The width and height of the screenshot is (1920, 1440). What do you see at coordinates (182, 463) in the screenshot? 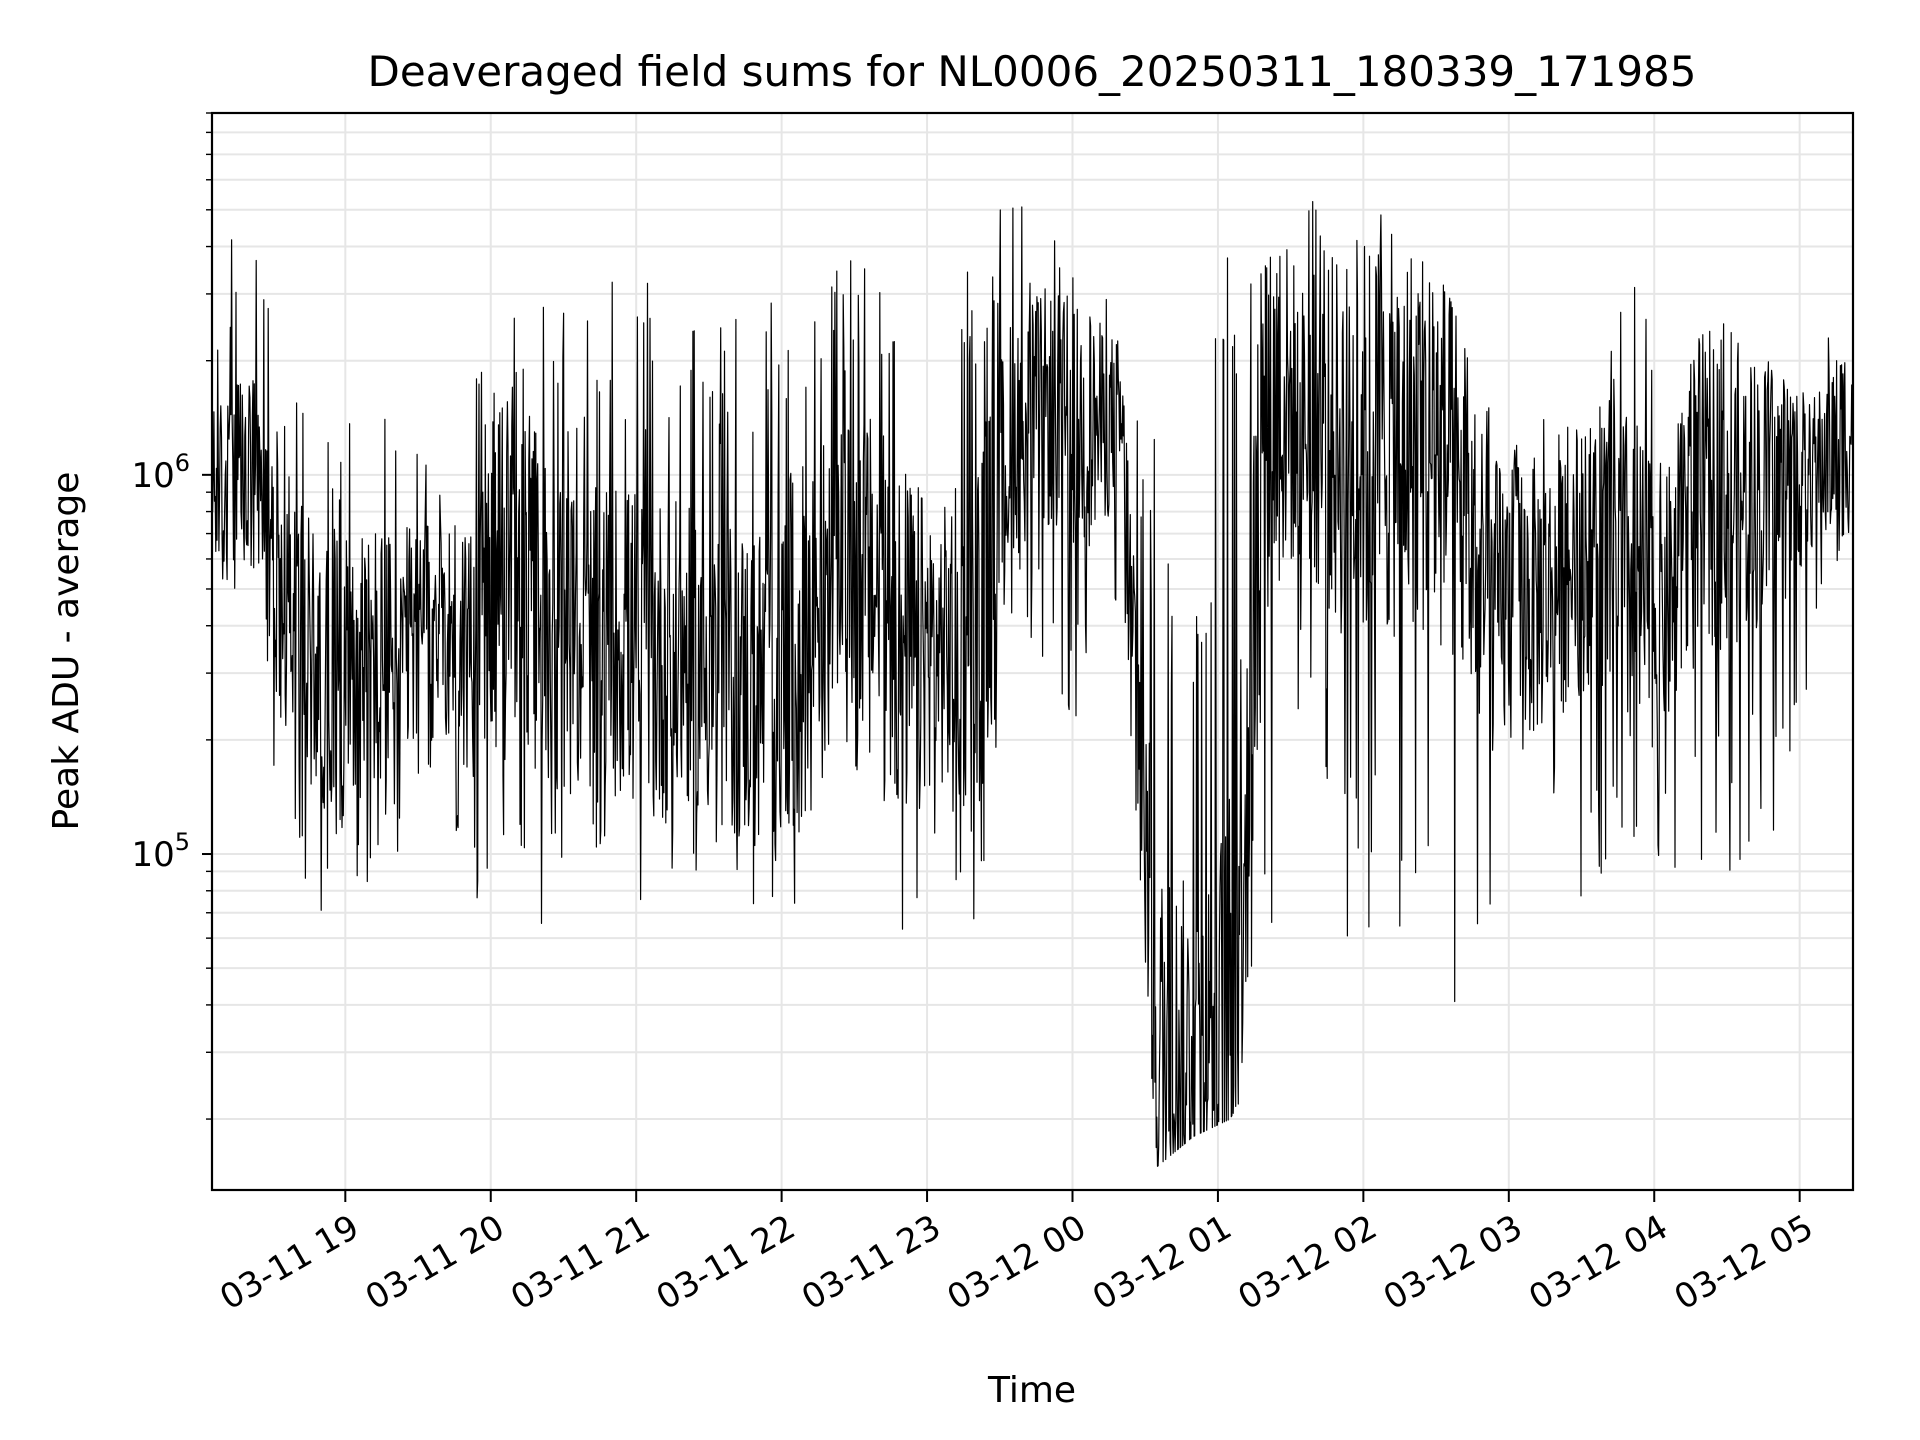
I see `y-tick-exponent: 6` at bounding box center [182, 463].